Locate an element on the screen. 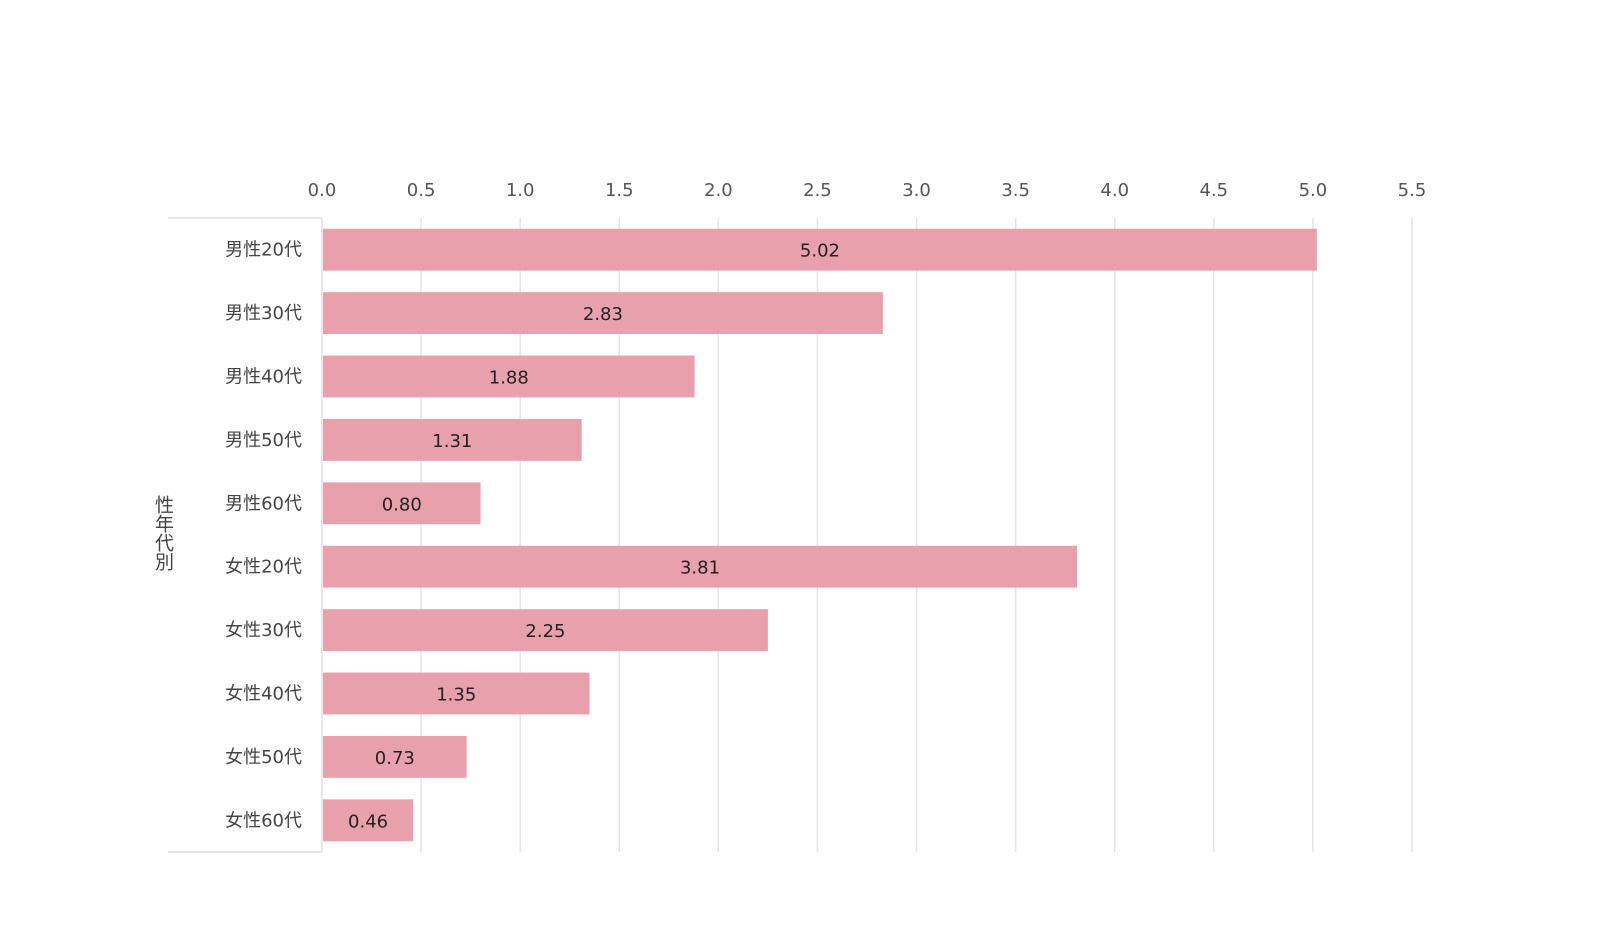  bar-value-label: 3.81 is located at coordinates (700, 568).